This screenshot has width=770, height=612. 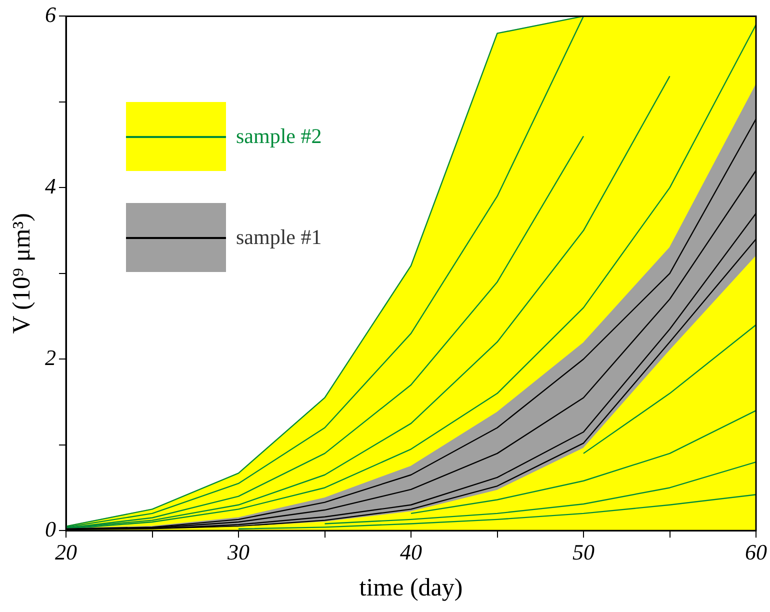 What do you see at coordinates (22, 273) in the screenshot?
I see `y-axis-title: V (10⁹ μm³)` at bounding box center [22, 273].